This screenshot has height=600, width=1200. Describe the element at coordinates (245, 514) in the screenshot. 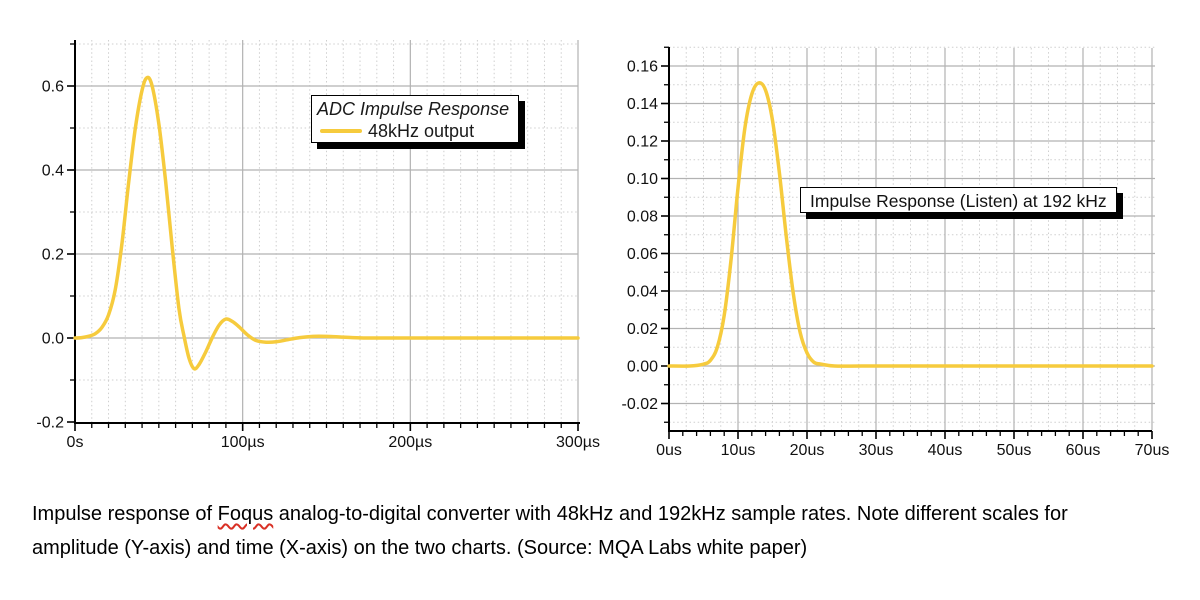

I see `misspelled-word: Foqus` at that location.